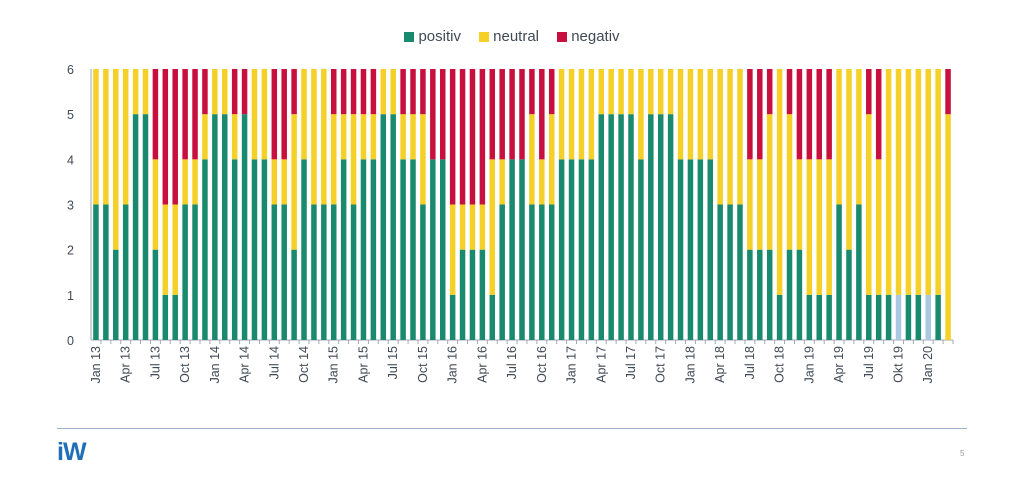  I want to click on y-tick-label: 0, so click(70, 341).